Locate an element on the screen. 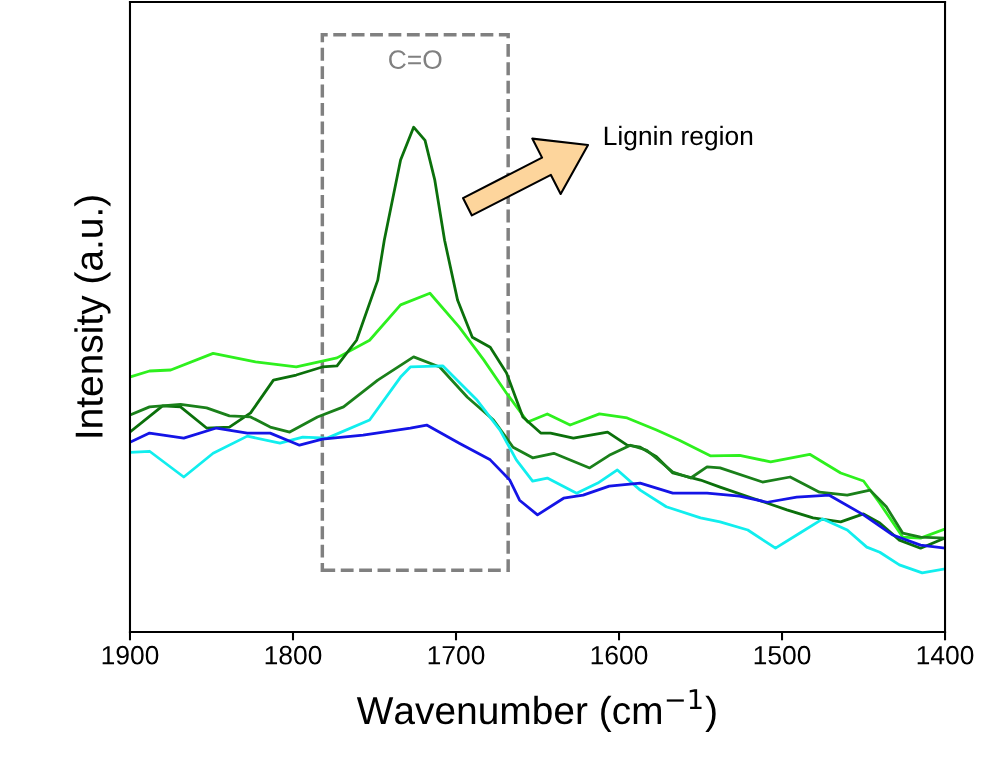 The width and height of the screenshot is (1003, 778). x-tick-label: 1600 is located at coordinates (619, 655).